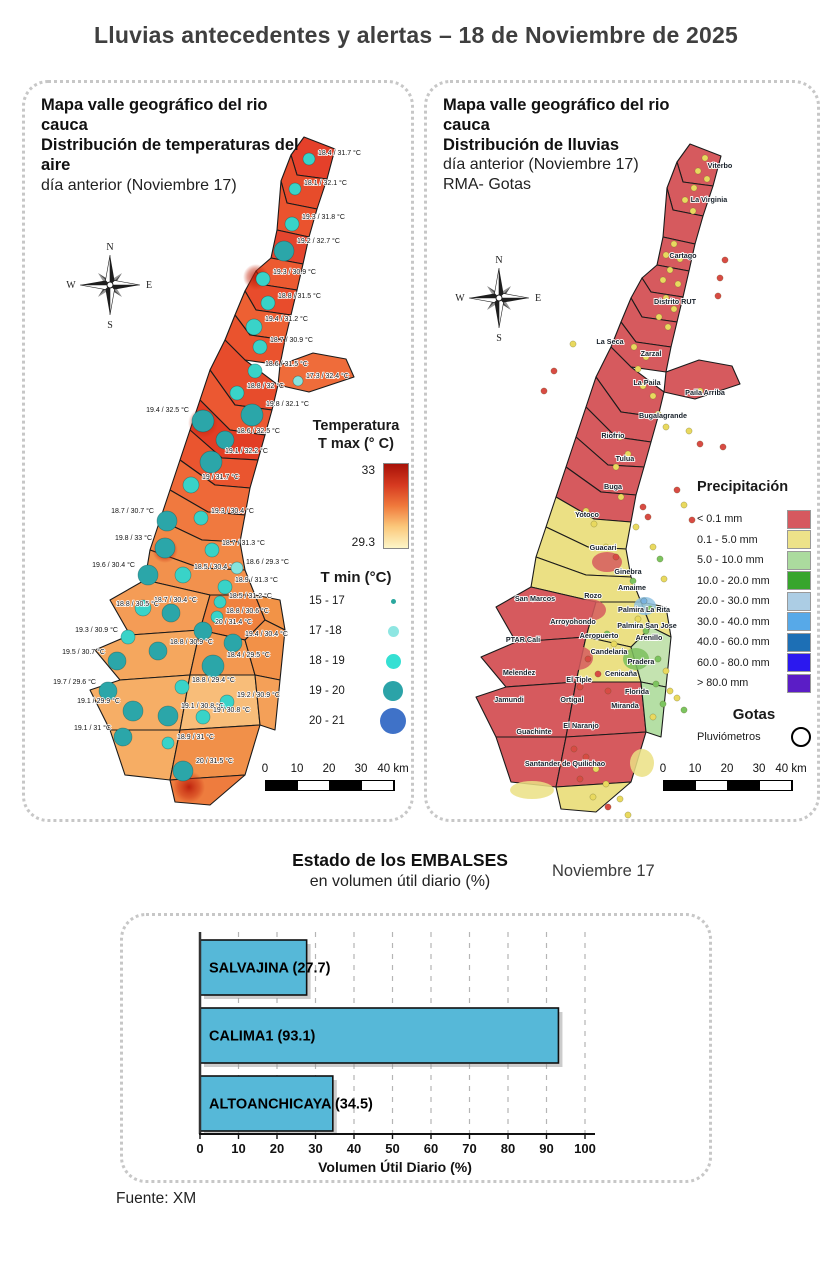 Image resolution: width=832 pixels, height=1280 pixels. I want to click on precip-class-label: 5.0 - 10.0 mm, so click(730, 560).